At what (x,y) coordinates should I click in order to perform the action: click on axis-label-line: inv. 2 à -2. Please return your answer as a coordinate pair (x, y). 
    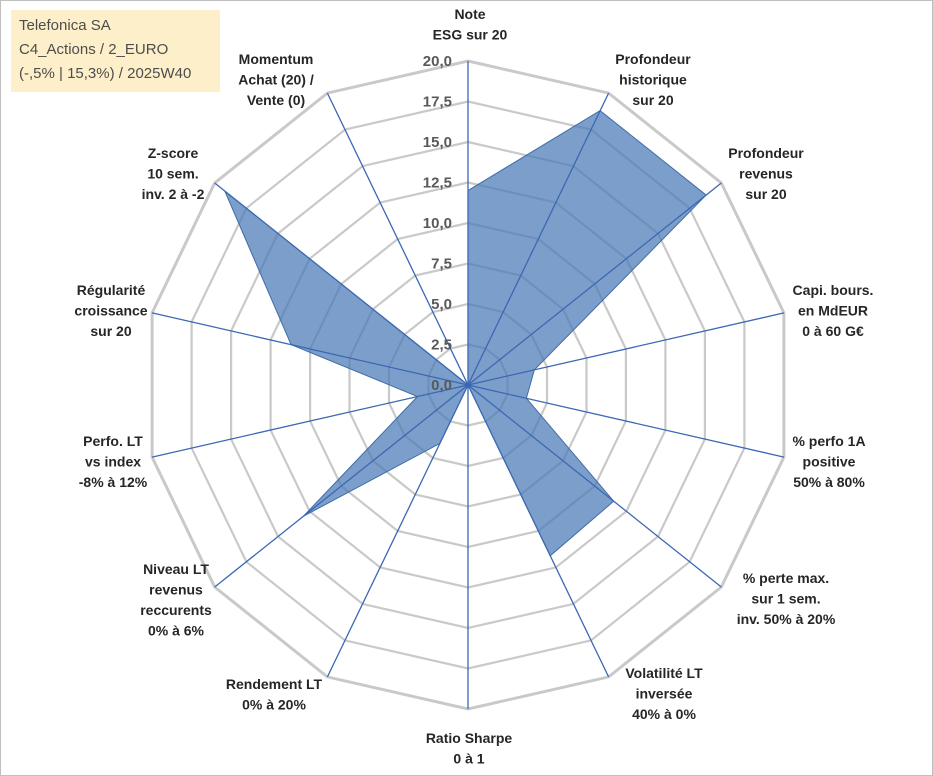
    Looking at the image, I should click on (173, 194).